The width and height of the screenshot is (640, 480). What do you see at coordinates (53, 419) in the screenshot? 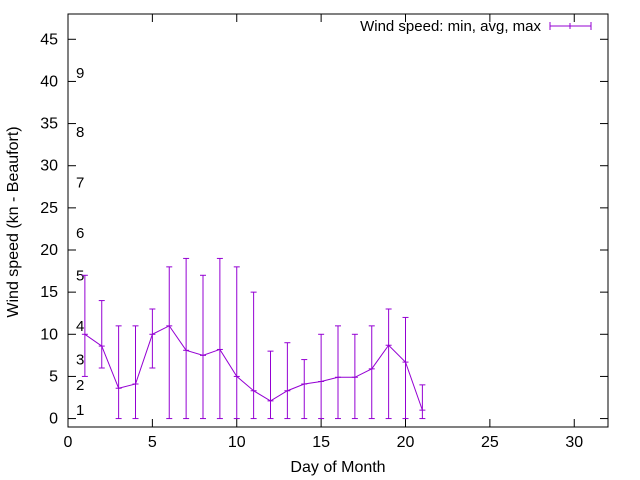
I see `y-tick-label: 0` at bounding box center [53, 419].